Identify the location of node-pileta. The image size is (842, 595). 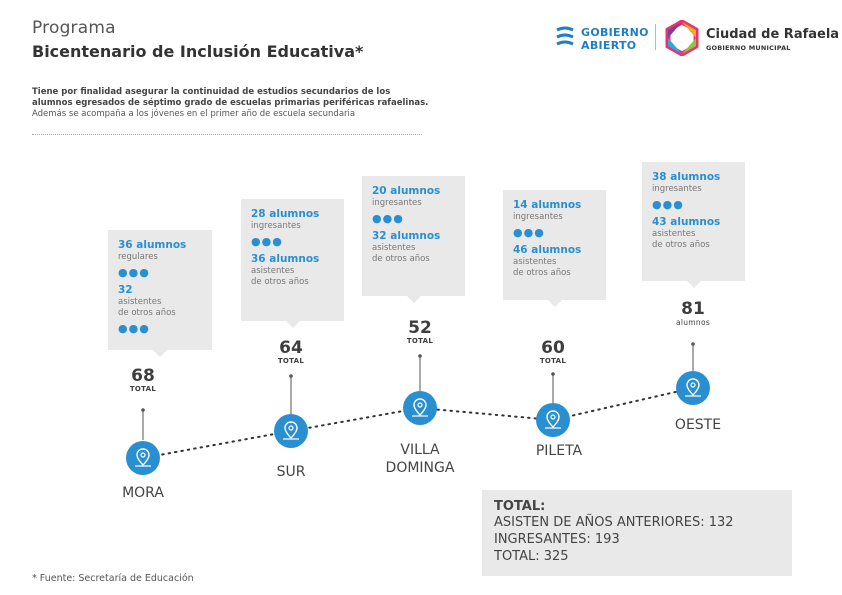
(553, 420).